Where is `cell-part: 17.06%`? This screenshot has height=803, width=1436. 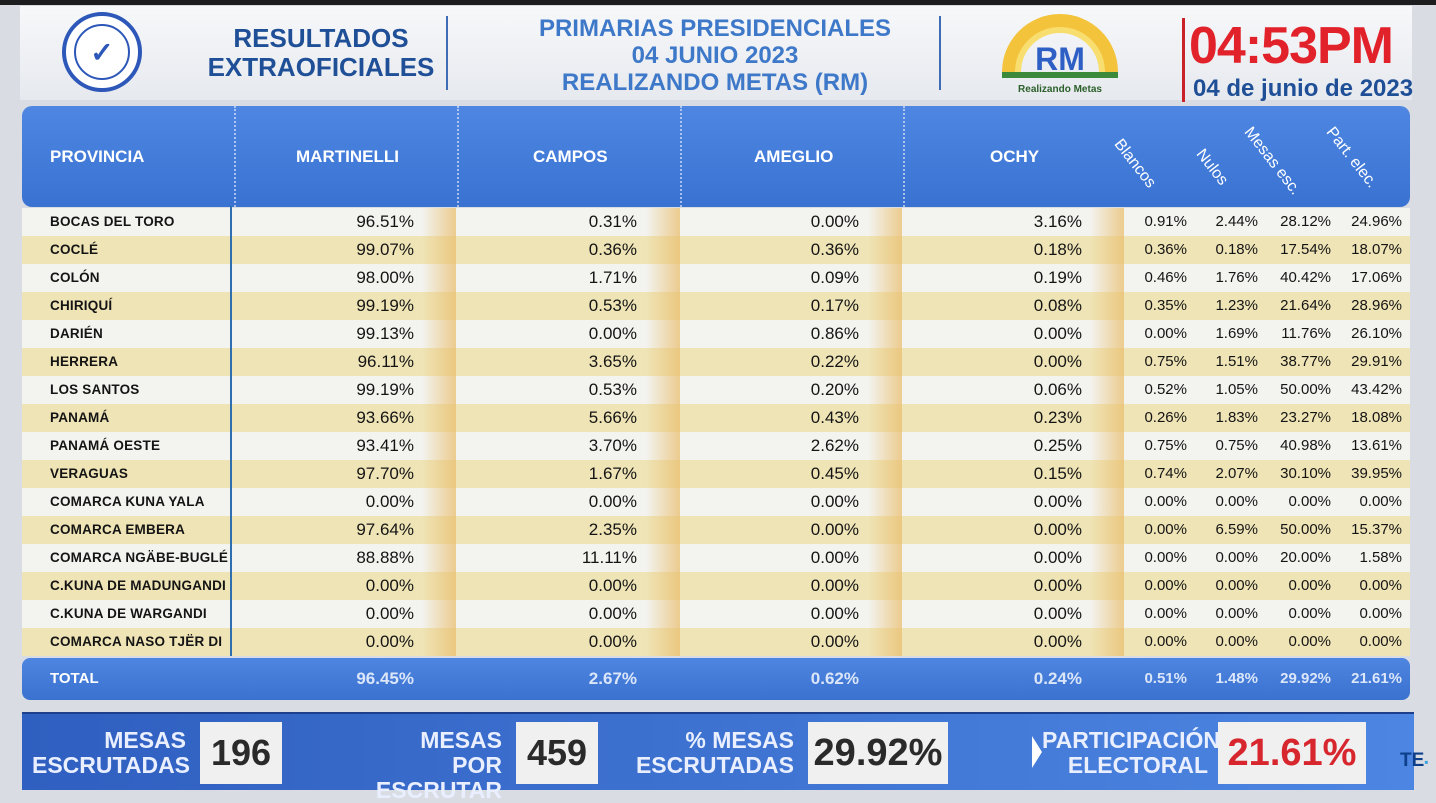 cell-part: 17.06% is located at coordinates (1376, 277).